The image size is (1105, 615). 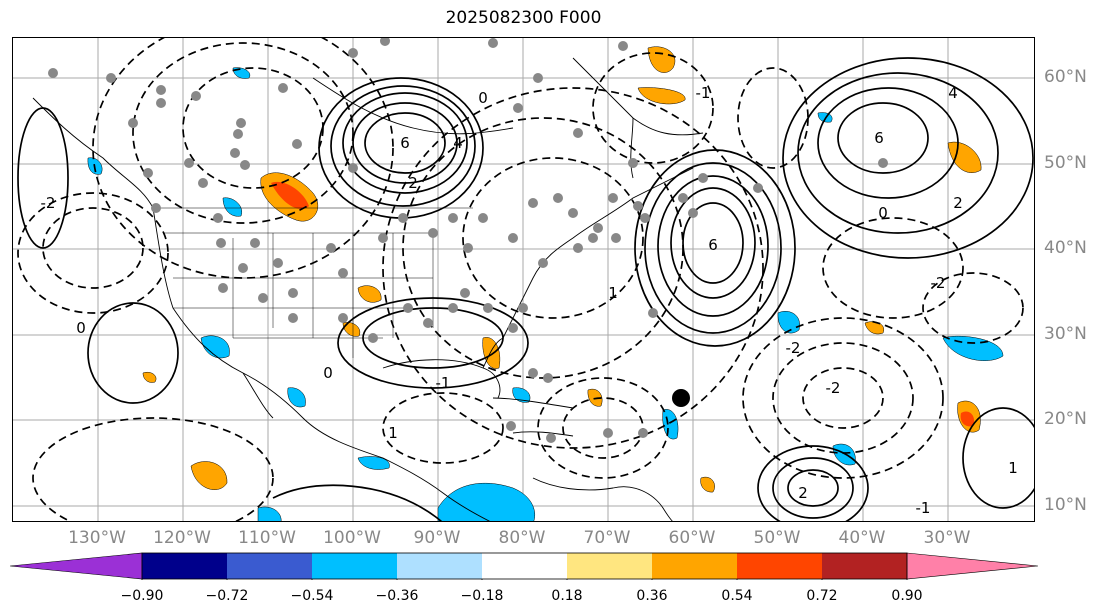 What do you see at coordinates (947, 538) in the screenshot?
I see `lon-label: 30°W` at bounding box center [947, 538].